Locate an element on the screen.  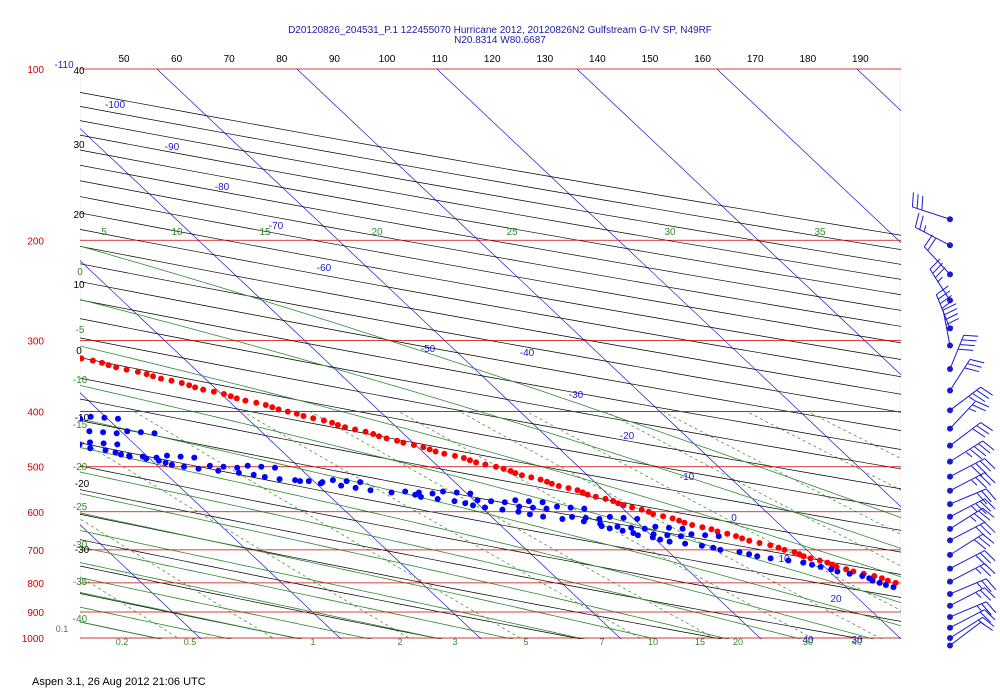
top-tick-label: 140 is located at coordinates (597, 59).